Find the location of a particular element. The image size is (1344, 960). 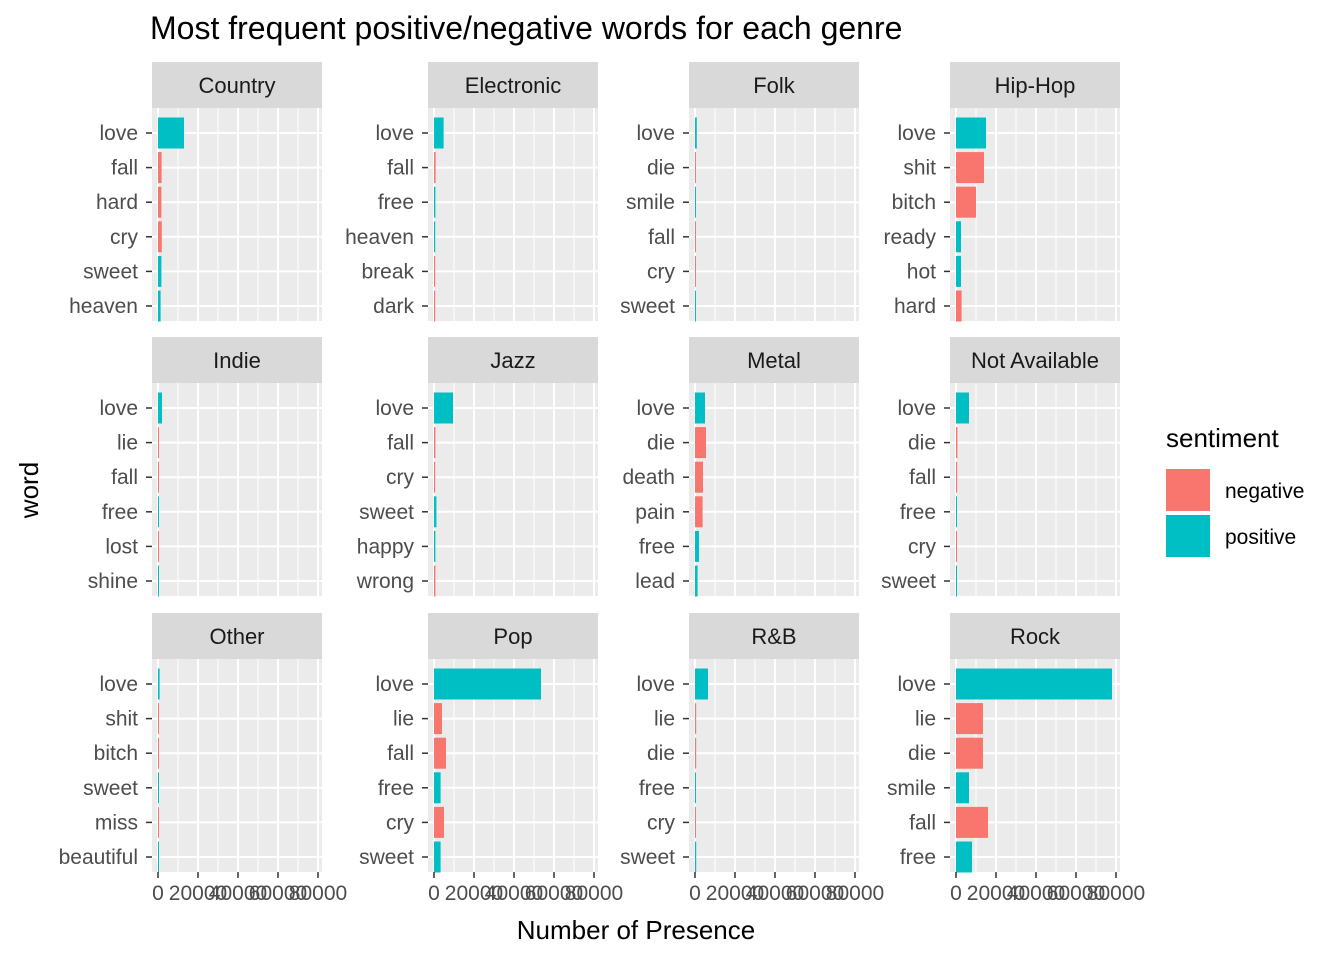

facet-electronic: Electronic love fall free heaven break dark is located at coordinates (471, 192).